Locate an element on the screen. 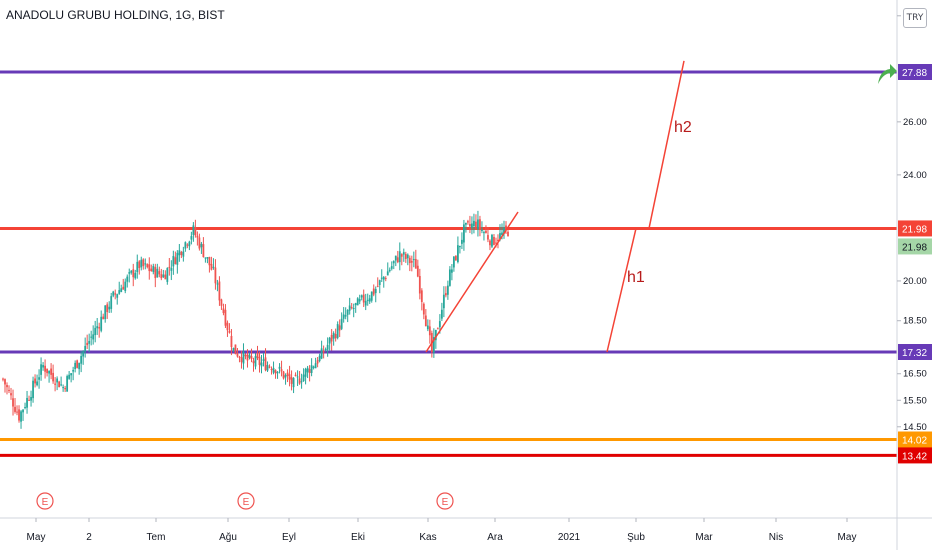 This screenshot has height=550, width=932. price-level-label: 13.42 is located at coordinates (914, 456).